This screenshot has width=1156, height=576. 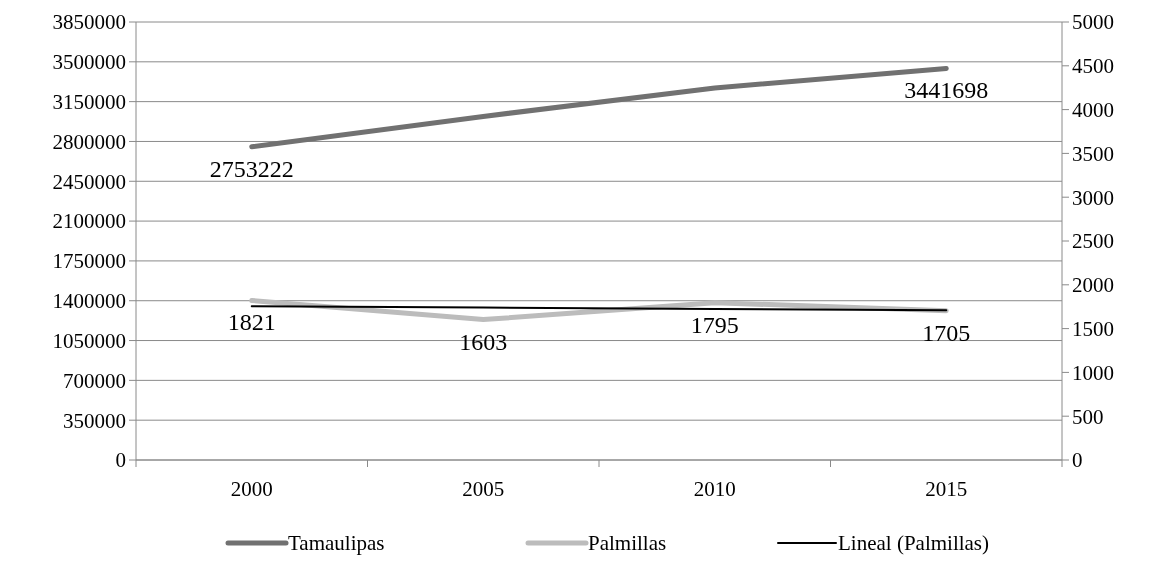 I want to click on y-tick-label: 700000, so click(x=94, y=380).